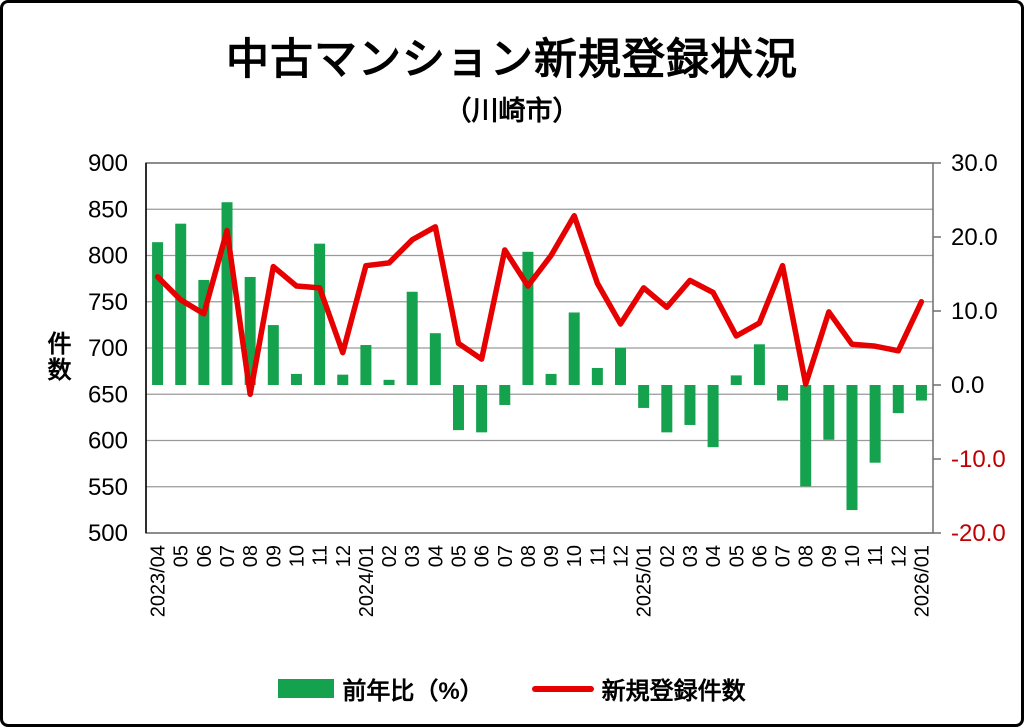 The width and height of the screenshot is (1024, 727). I want to click on right-axis-labels: 30.0 20.0 10.0 0.0 -10.0 -20.0, so click(978, 348).